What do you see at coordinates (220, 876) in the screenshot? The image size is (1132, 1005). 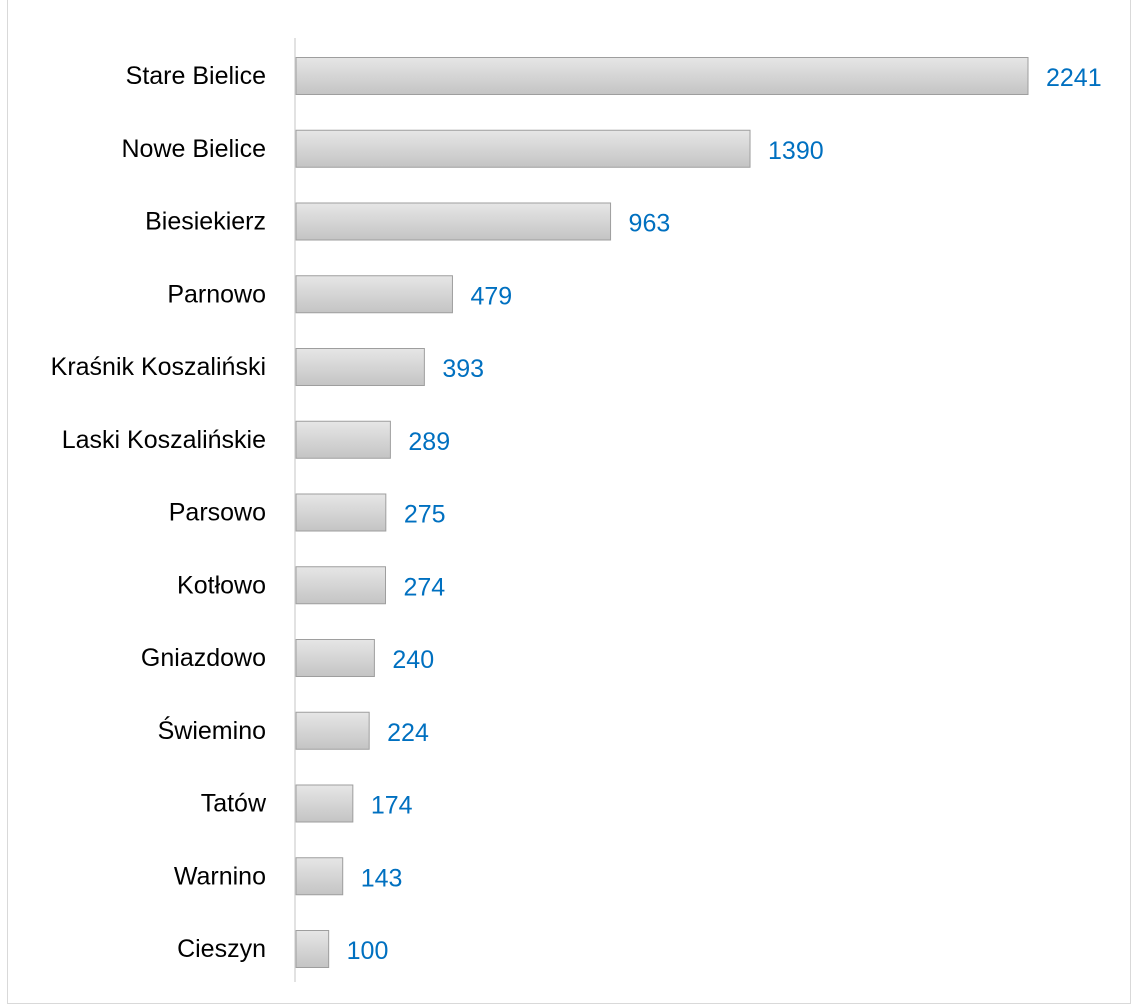 I see `category-label: Warnino` at bounding box center [220, 876].